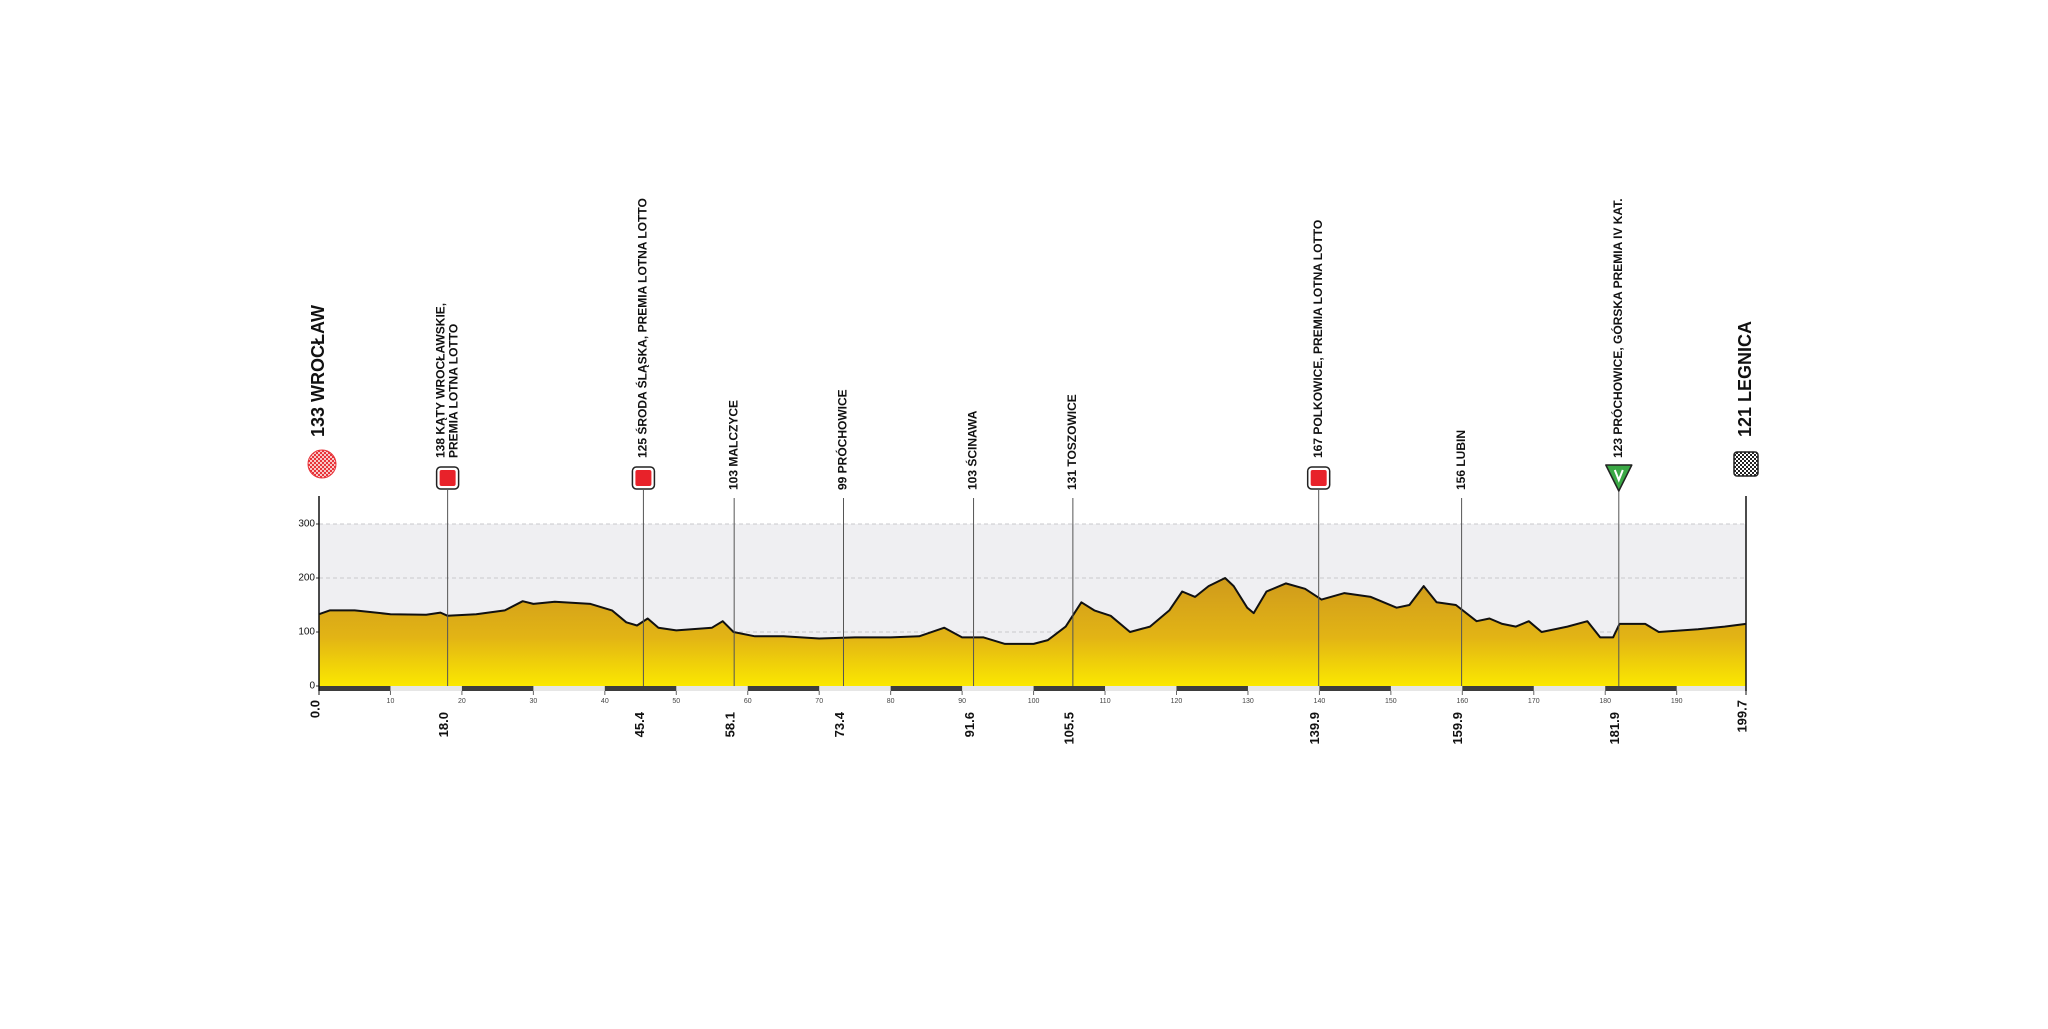 Image resolution: width=2048 pixels, height=1029 pixels. What do you see at coordinates (1391, 701) in the screenshot?
I see `x-tick-label: 150` at bounding box center [1391, 701].